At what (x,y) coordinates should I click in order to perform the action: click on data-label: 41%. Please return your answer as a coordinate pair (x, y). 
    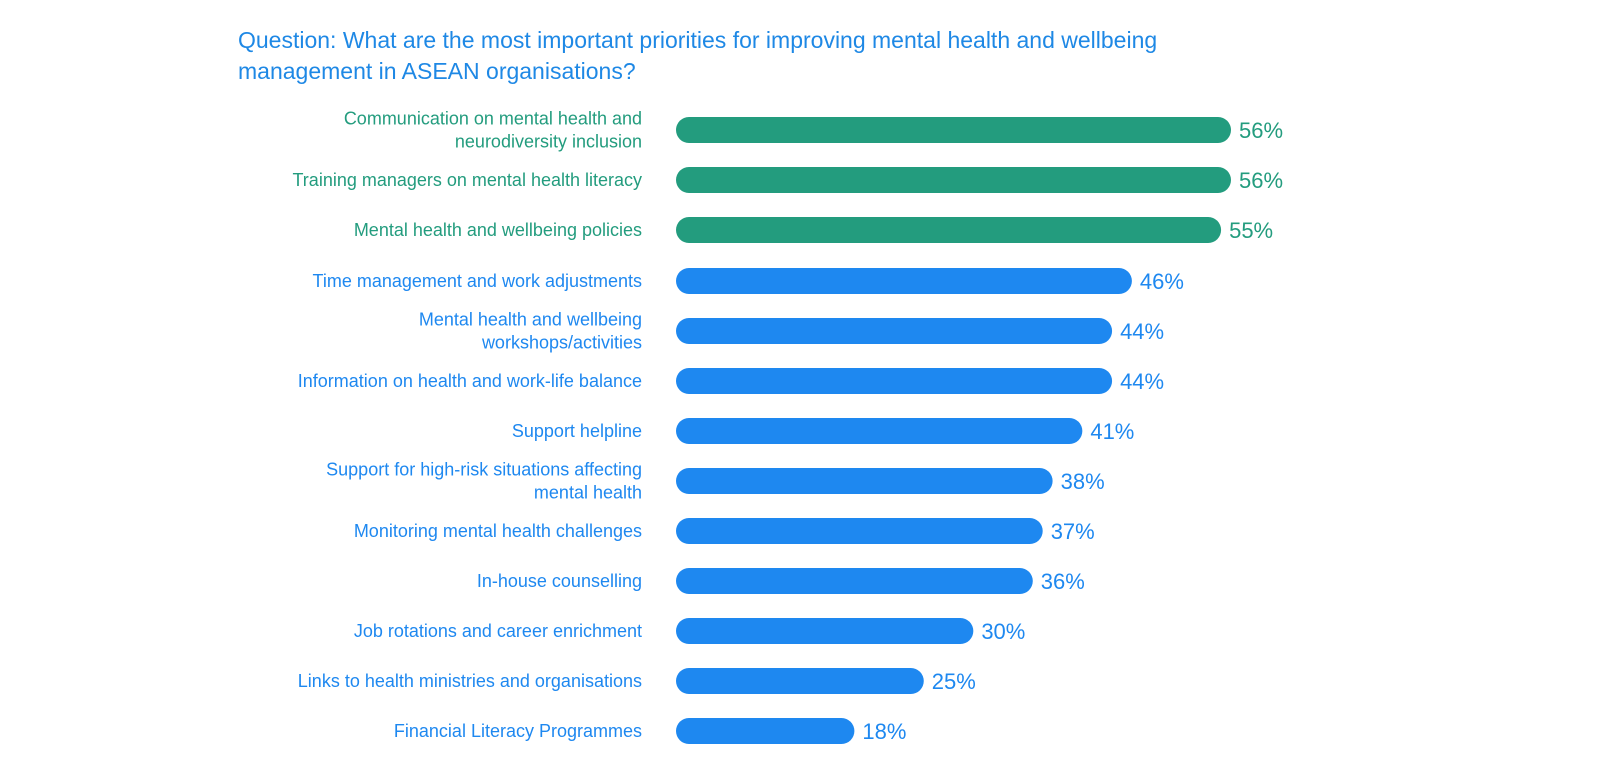
    Looking at the image, I should click on (1112, 431).